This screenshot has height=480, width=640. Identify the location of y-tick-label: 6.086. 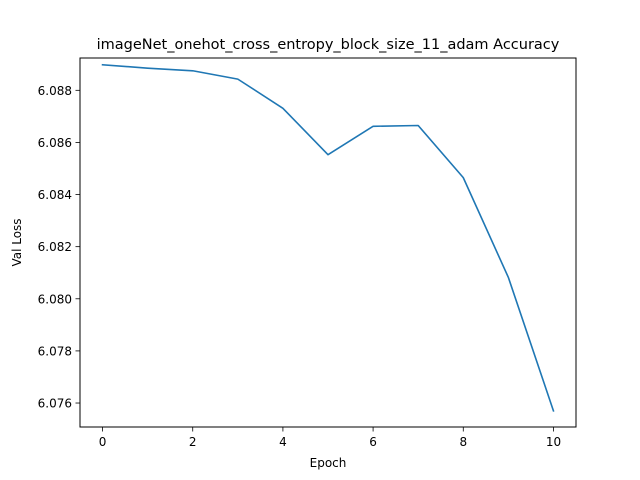
(55, 143).